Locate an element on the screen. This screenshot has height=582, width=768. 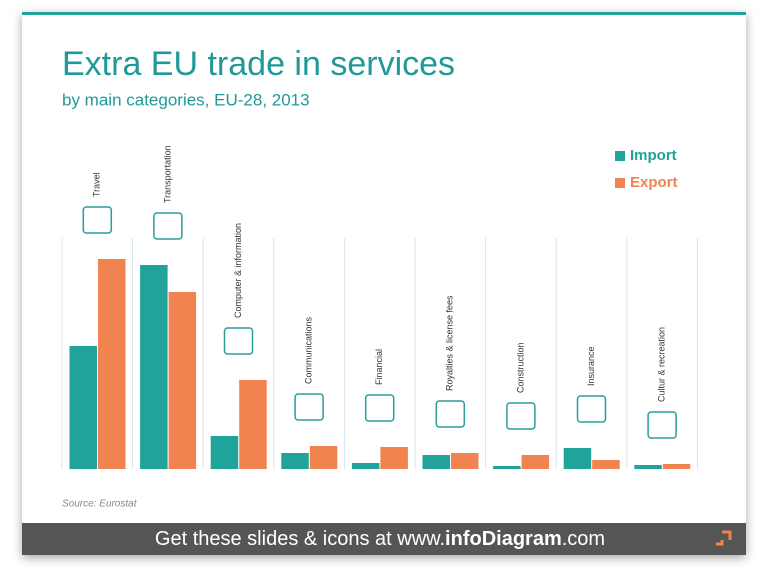
category-label: Cultur & recreation is located at coordinates (661, 364).